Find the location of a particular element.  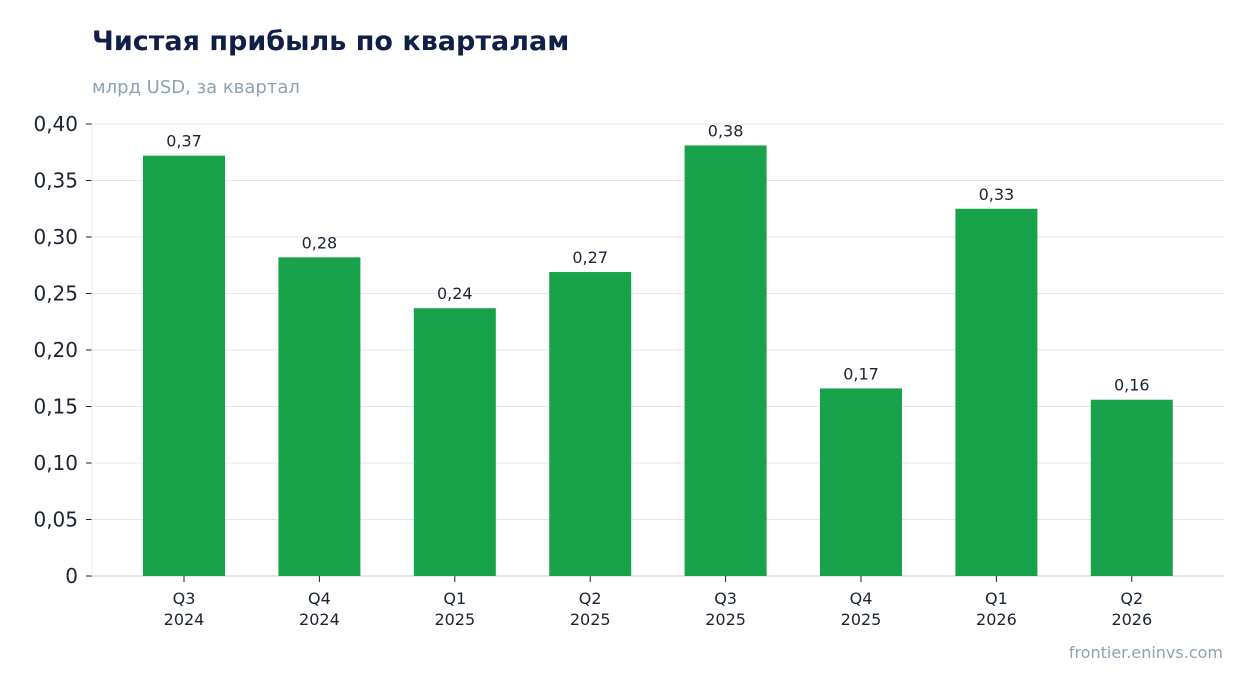

y-tick-label: 0,30 is located at coordinates (55, 237).